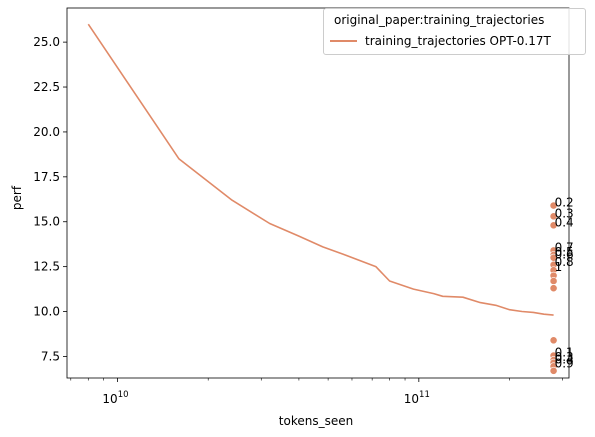  What do you see at coordinates (343, 41) in the screenshot?
I see `legend-swatch` at bounding box center [343, 41].